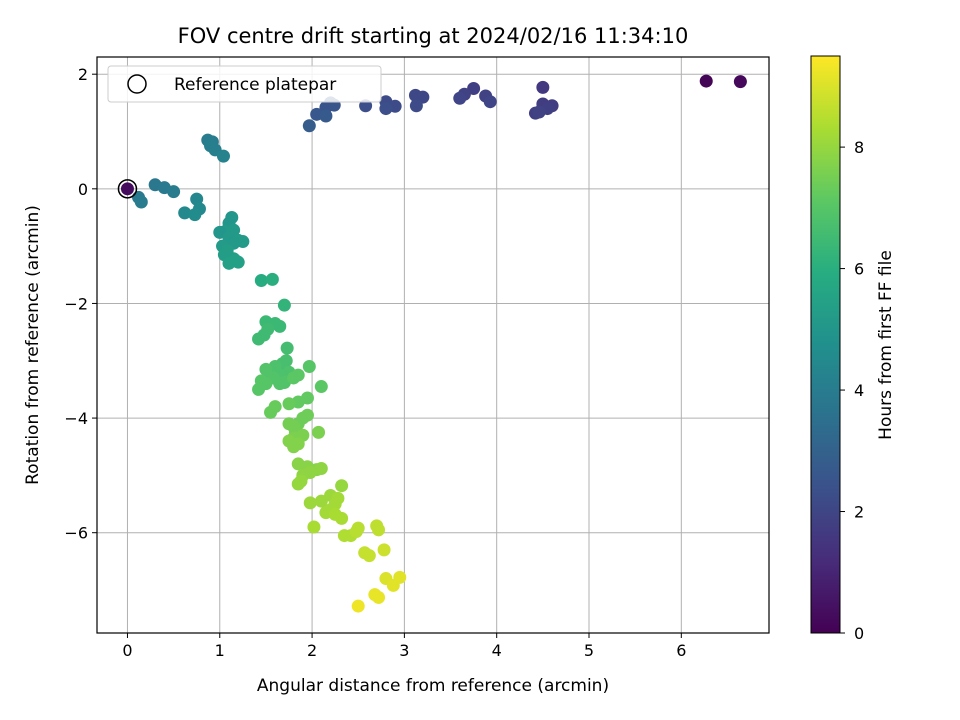 The width and height of the screenshot is (960, 720). Describe the element at coordinates (859, 390) in the screenshot. I see `colorbar-tick-label: 4` at that location.